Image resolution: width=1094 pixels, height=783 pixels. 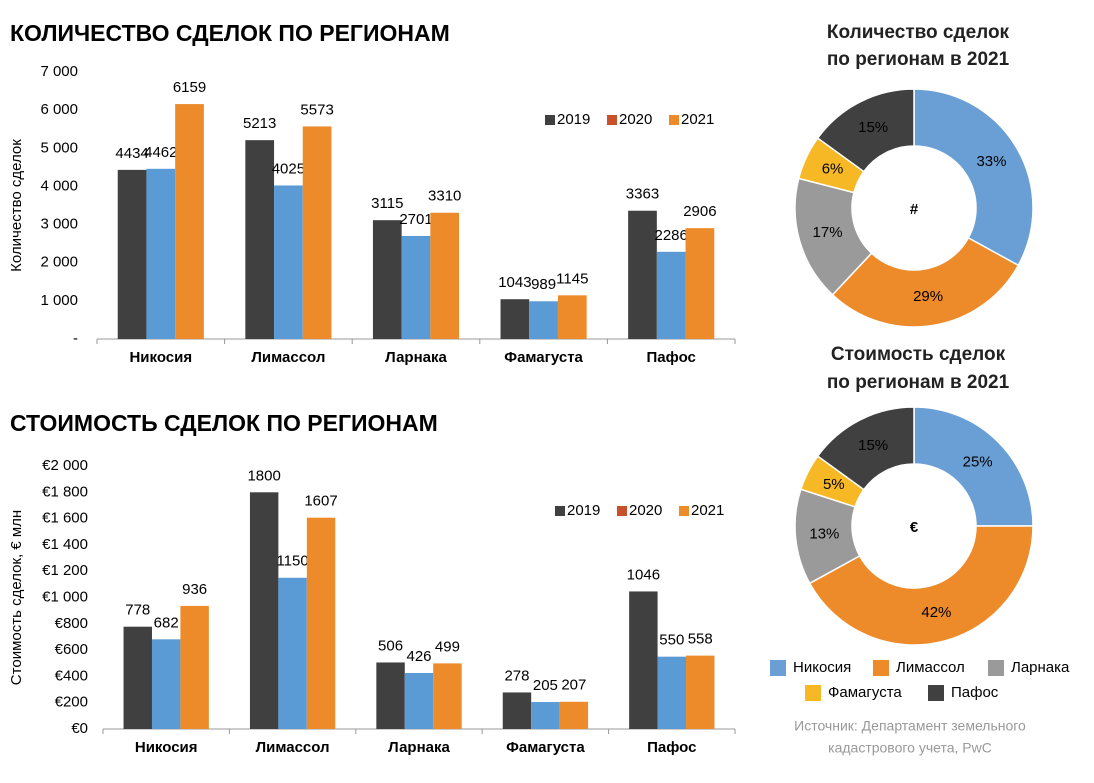 What do you see at coordinates (79, 728) in the screenshot?
I see `y-tick-label: €0` at bounding box center [79, 728].